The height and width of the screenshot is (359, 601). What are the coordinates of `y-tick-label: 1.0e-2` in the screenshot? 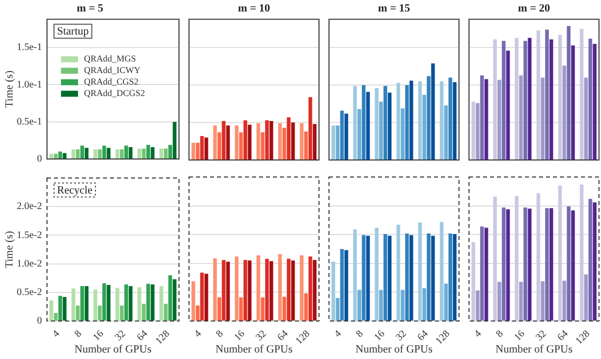 It's located at (29, 264).